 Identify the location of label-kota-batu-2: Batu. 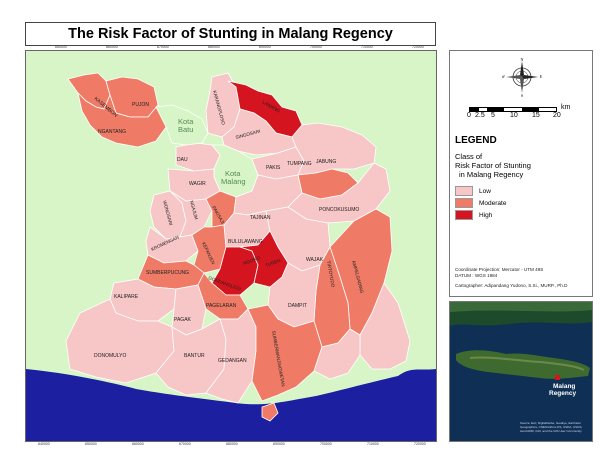
(185, 129).